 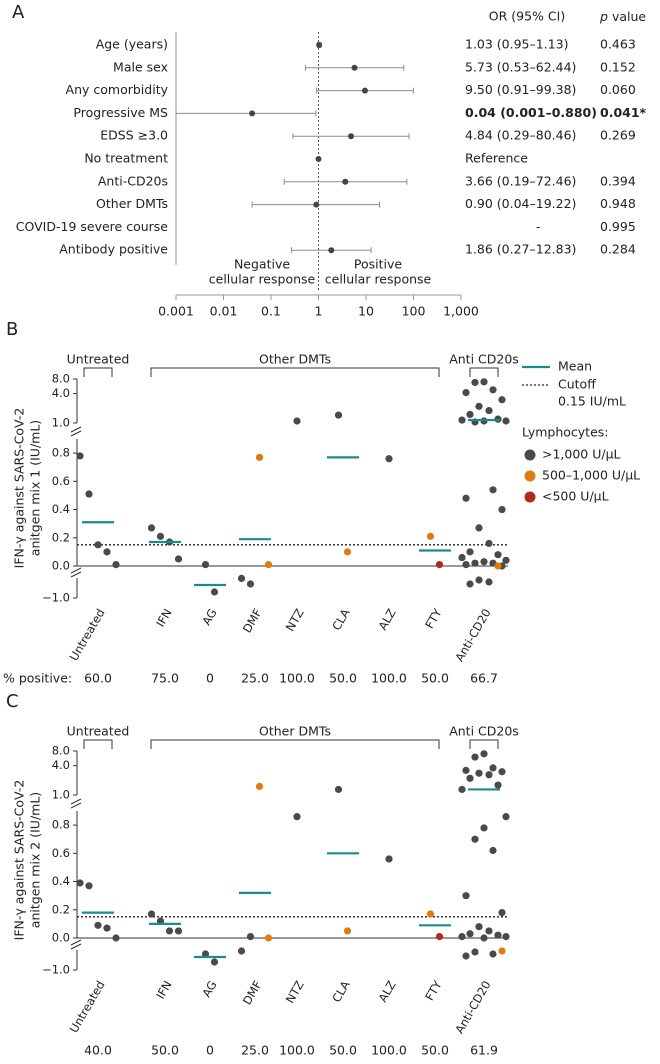 What do you see at coordinates (61, 509) in the screenshot?
I see `y-tick-label: 0.4` at bounding box center [61, 509].